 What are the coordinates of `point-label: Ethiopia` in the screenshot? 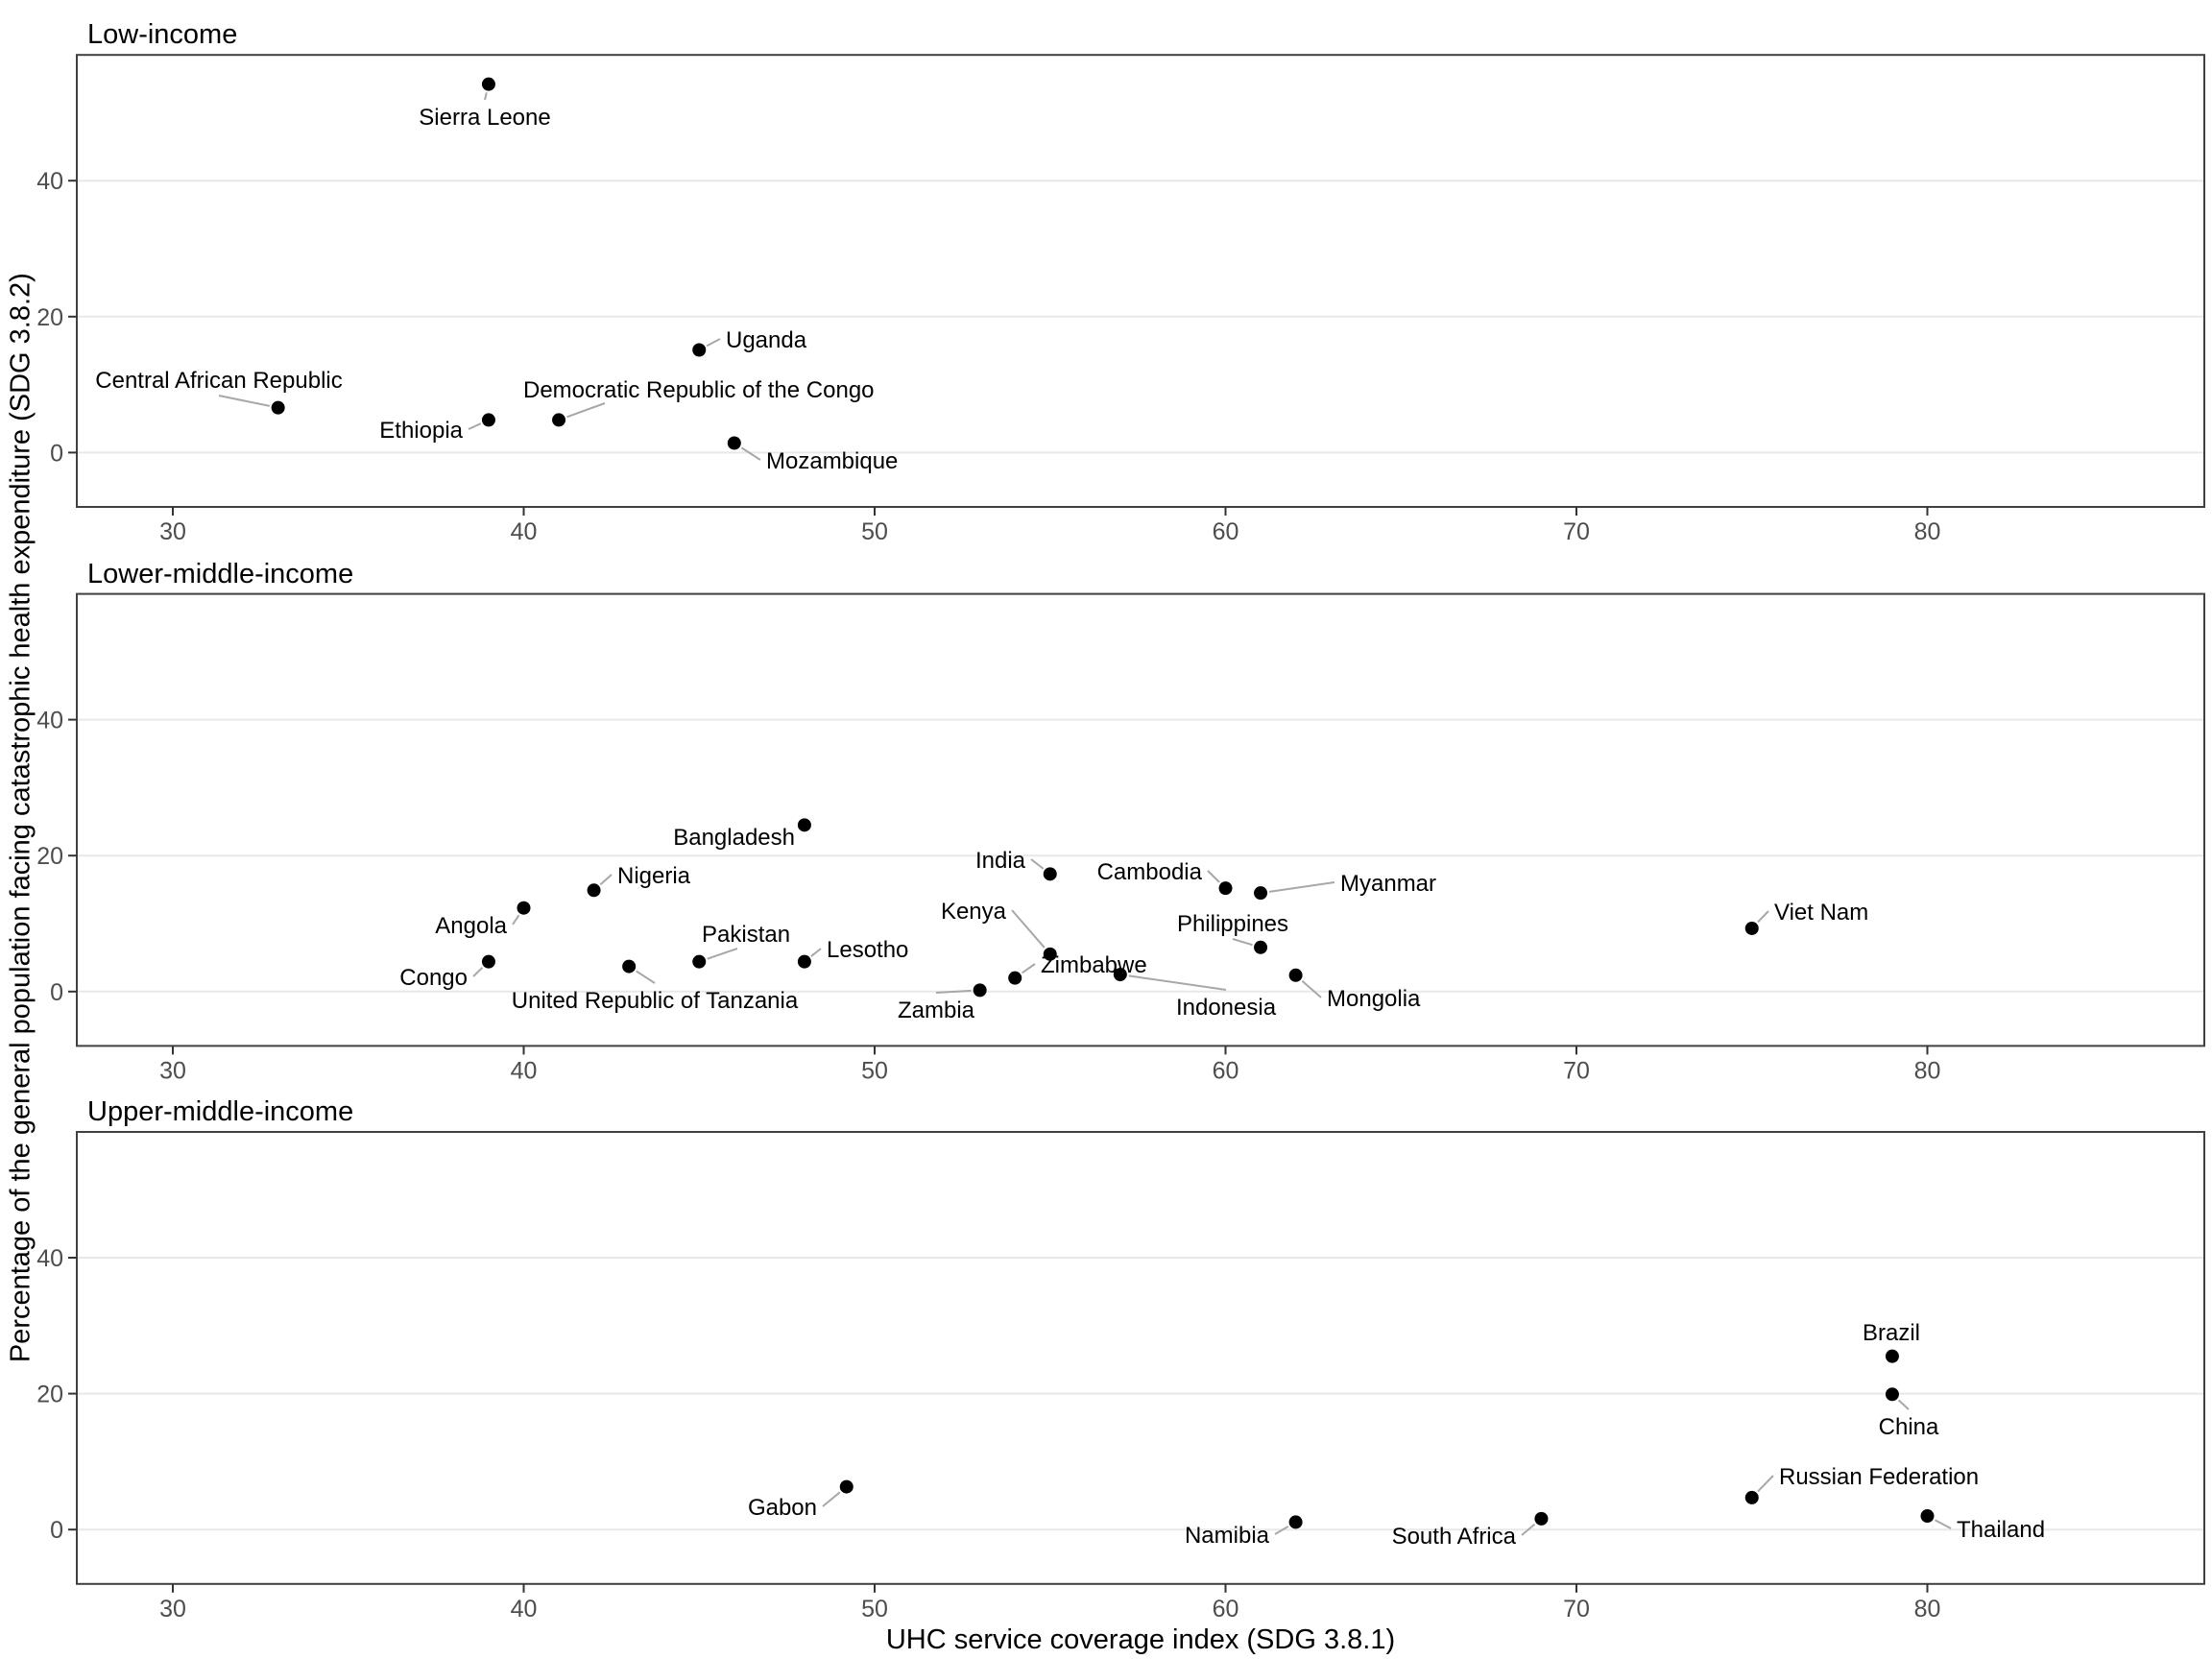 It's located at (421, 431).